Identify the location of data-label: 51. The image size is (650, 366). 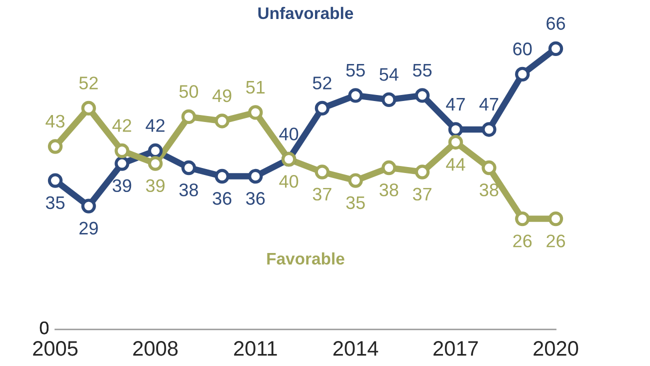
(255, 87).